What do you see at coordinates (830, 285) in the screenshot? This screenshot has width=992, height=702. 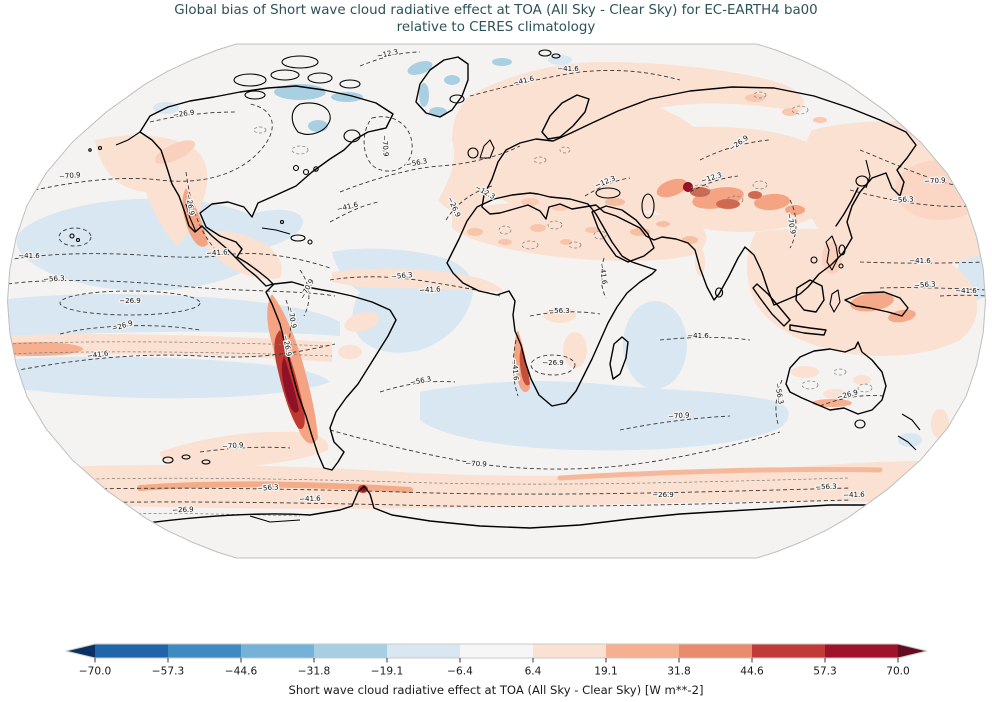 I see `coast-maritime-continent` at bounding box center [830, 285].